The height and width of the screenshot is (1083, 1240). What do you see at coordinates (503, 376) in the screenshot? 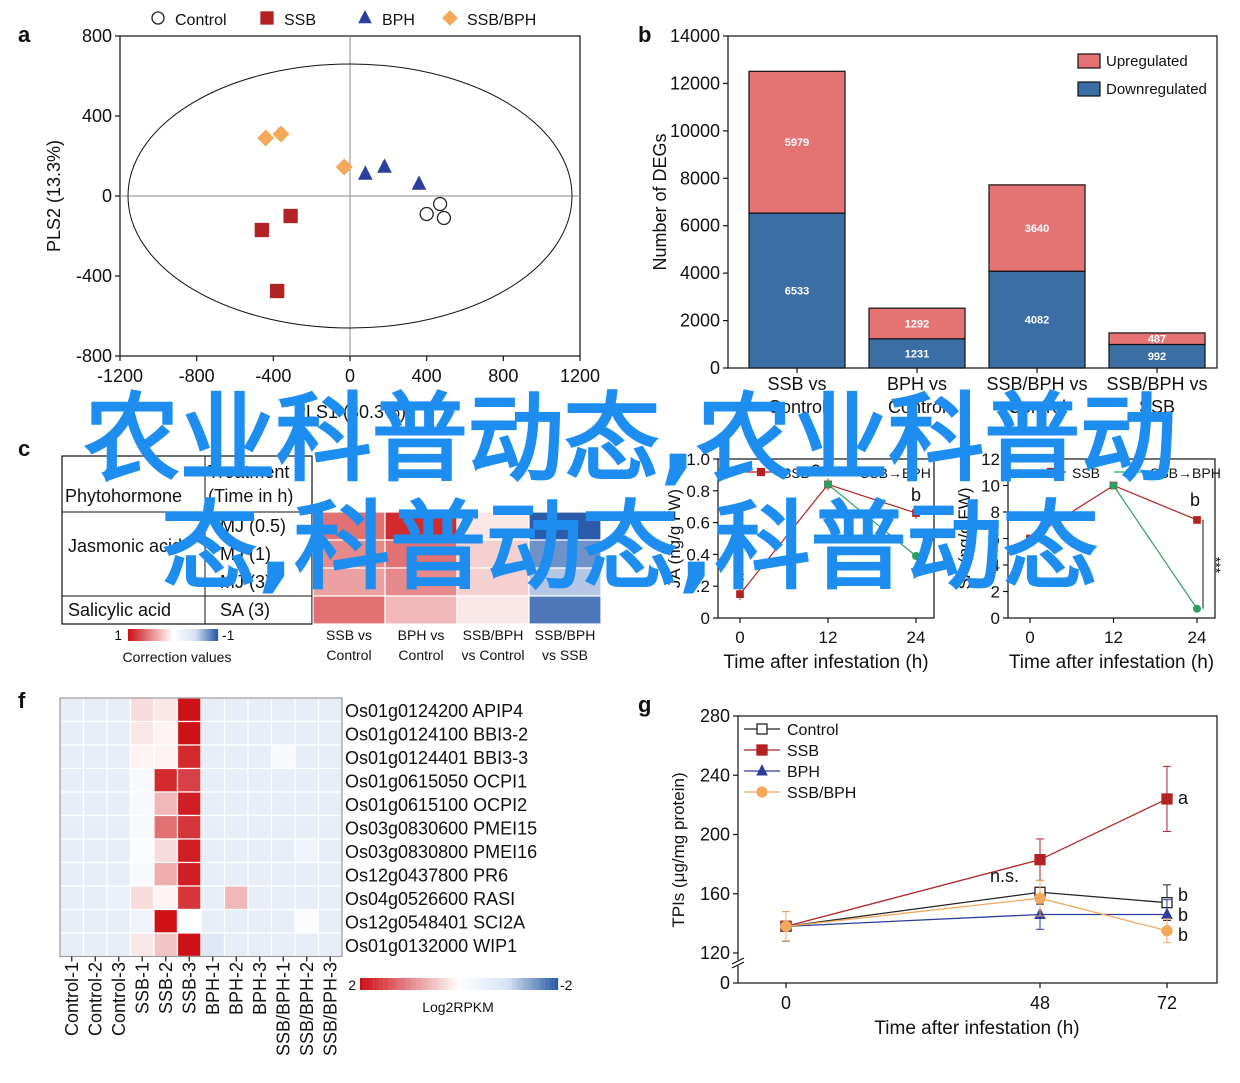
I see `panel-a-xtick-label: 800` at bounding box center [503, 376].